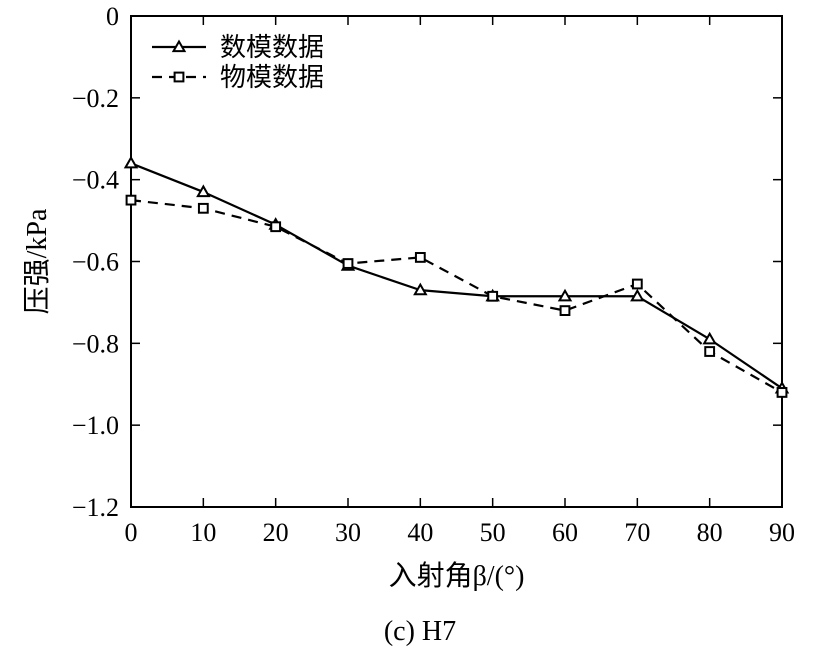 The height and width of the screenshot is (664, 818). I want to click on x-tick-label: 30, so click(348, 532).